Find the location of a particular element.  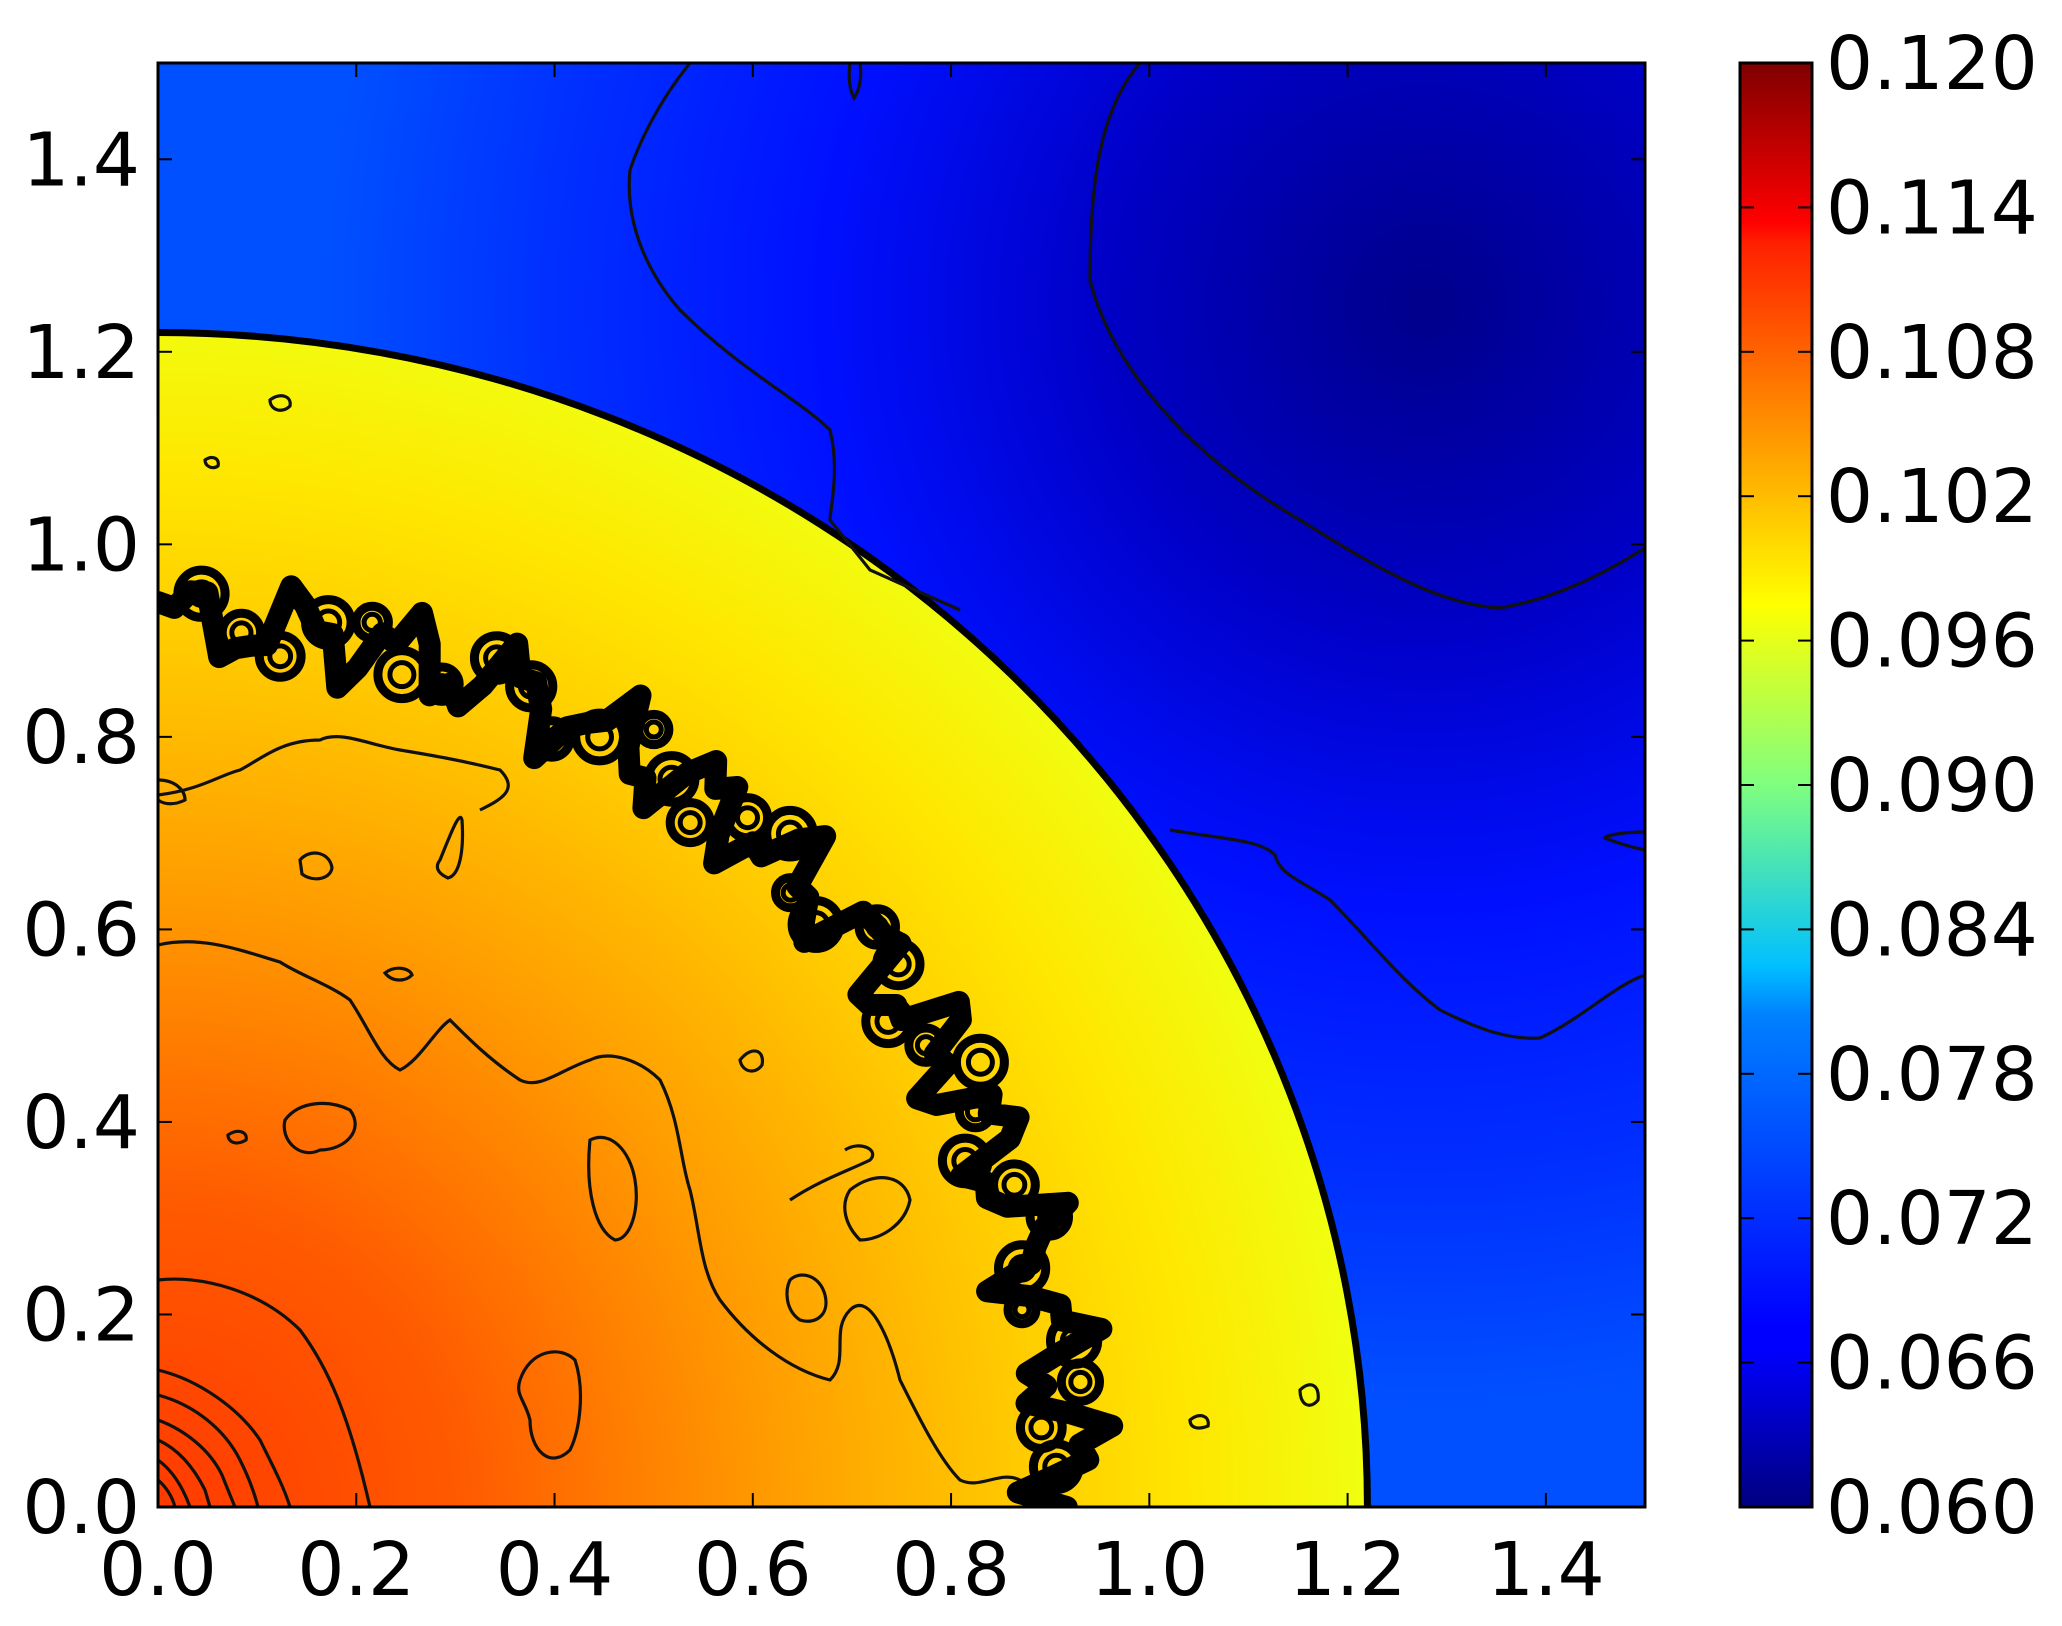

x-tick-label: 0.2 is located at coordinates (356, 1570).